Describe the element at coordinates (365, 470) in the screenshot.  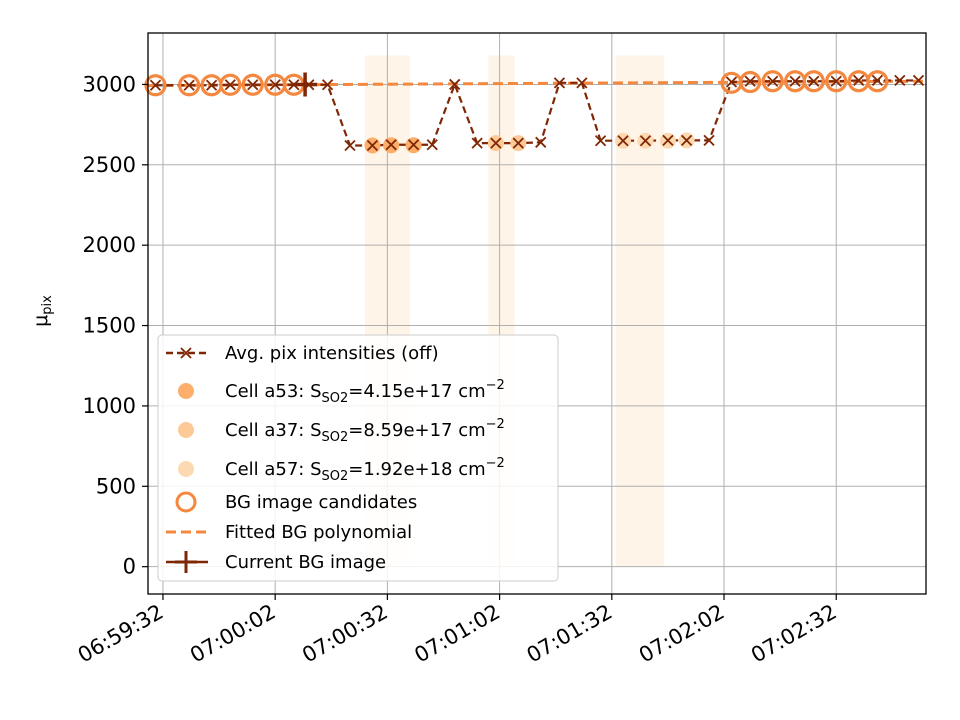
I see `legend-label-cell-a57: Cell a57: SSO2=1.92e+18 cm−2` at that location.